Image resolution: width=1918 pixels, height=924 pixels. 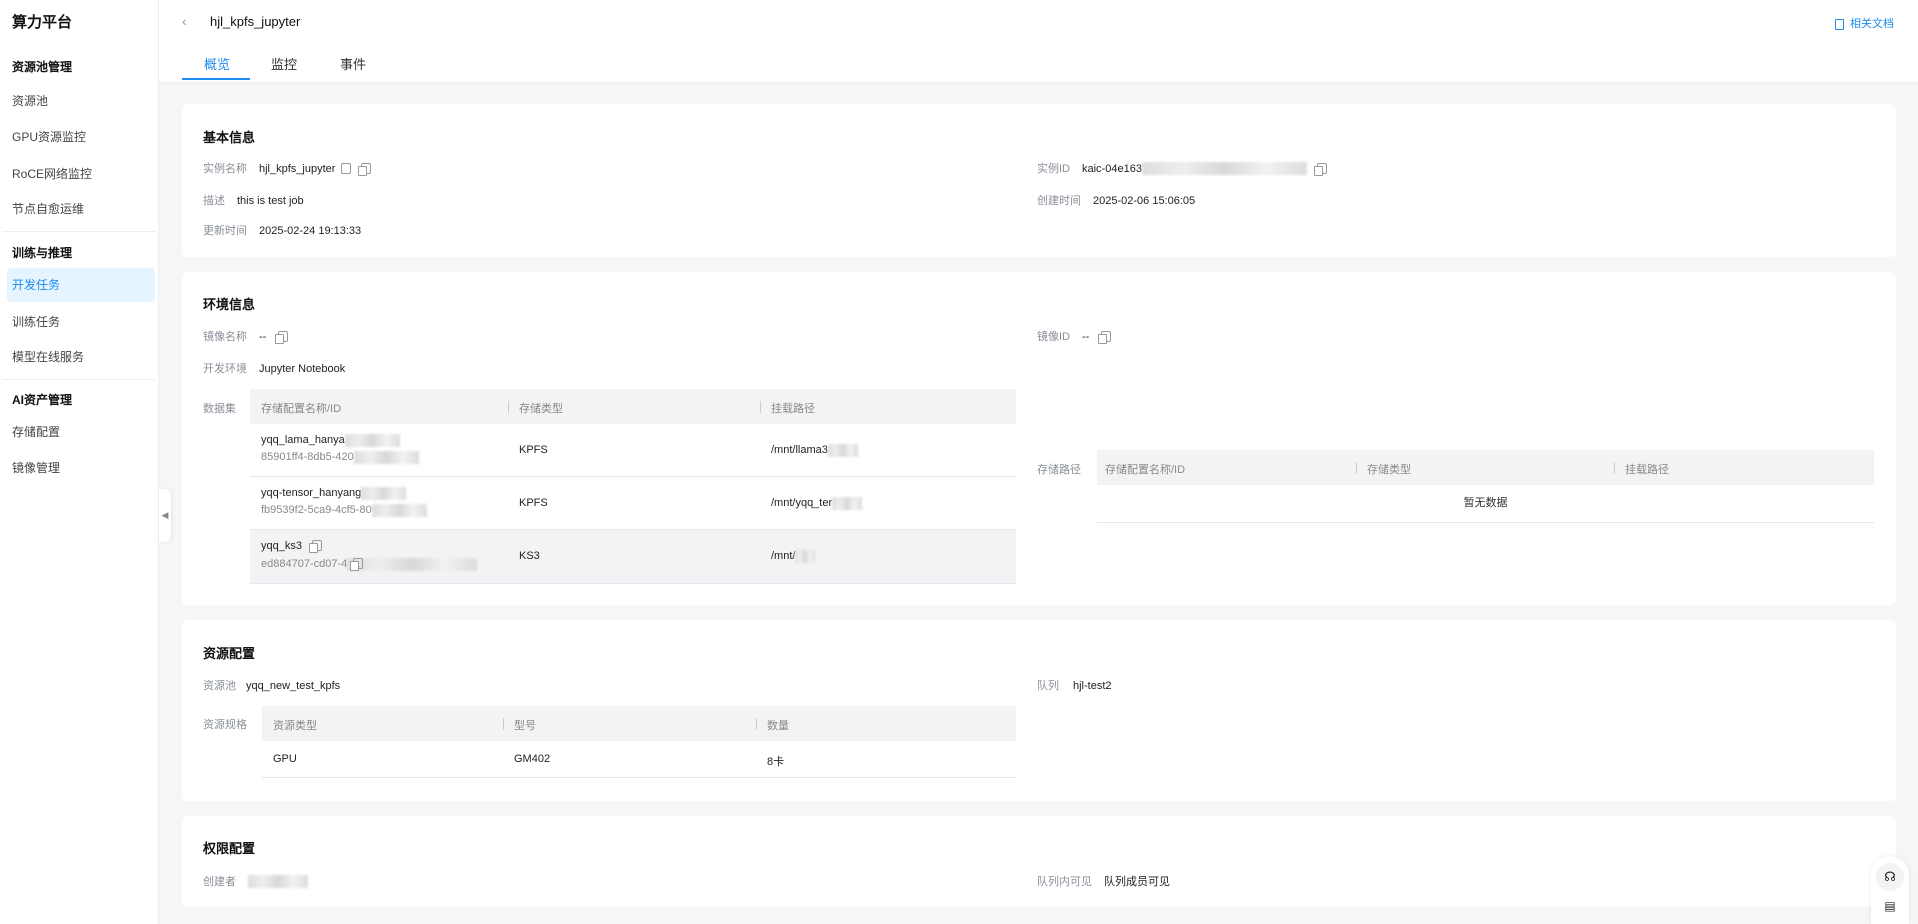 What do you see at coordinates (184, 21) in the screenshot?
I see `back-arrow-icon: ‹` at bounding box center [184, 21].